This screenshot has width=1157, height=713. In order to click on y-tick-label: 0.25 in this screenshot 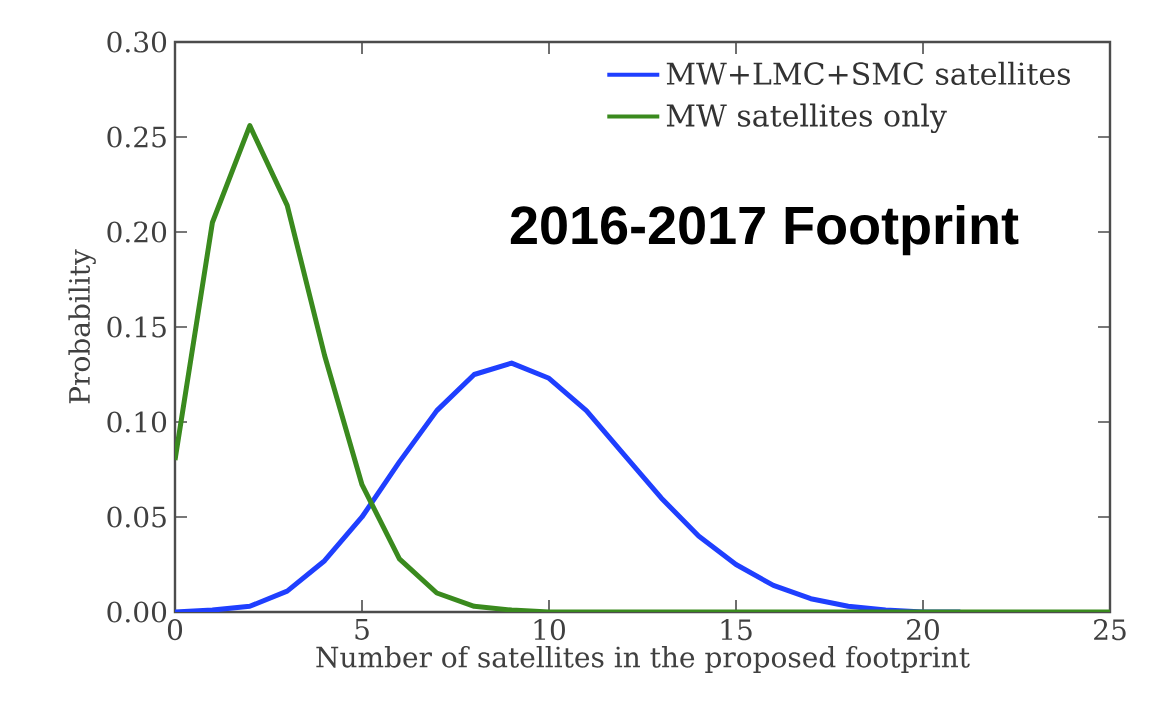, I will do `click(136, 137)`.